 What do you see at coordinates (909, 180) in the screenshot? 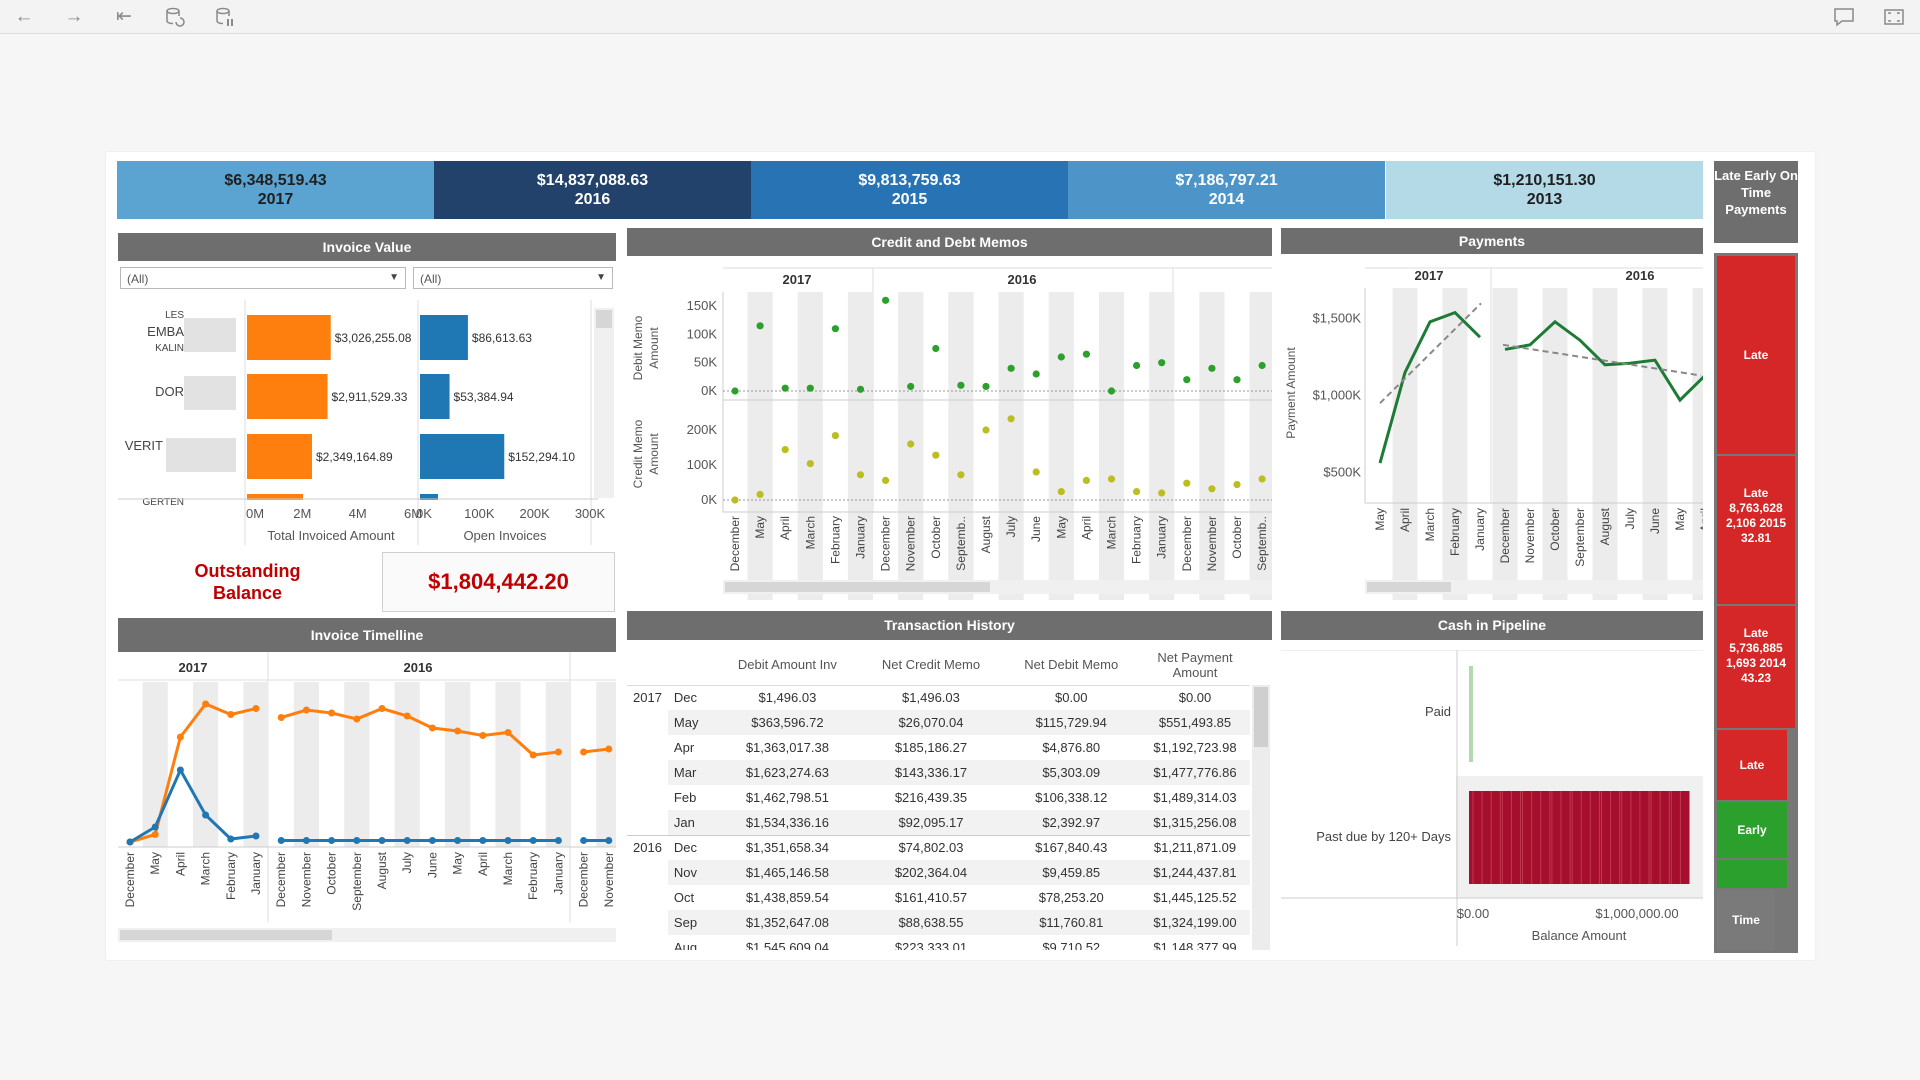
I see `year-tile-amount: $9,813,759.63` at bounding box center [909, 180].